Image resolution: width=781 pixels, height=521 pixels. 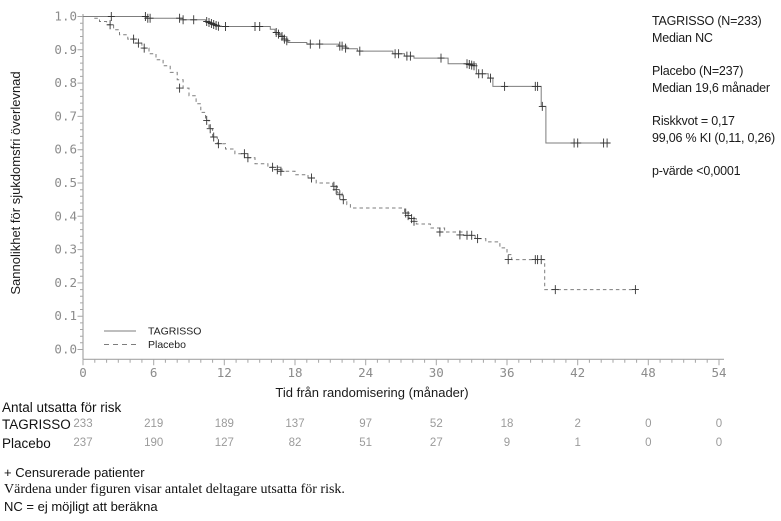 What do you see at coordinates (295, 443) in the screenshot?
I see `risk-count: 82` at bounding box center [295, 443].